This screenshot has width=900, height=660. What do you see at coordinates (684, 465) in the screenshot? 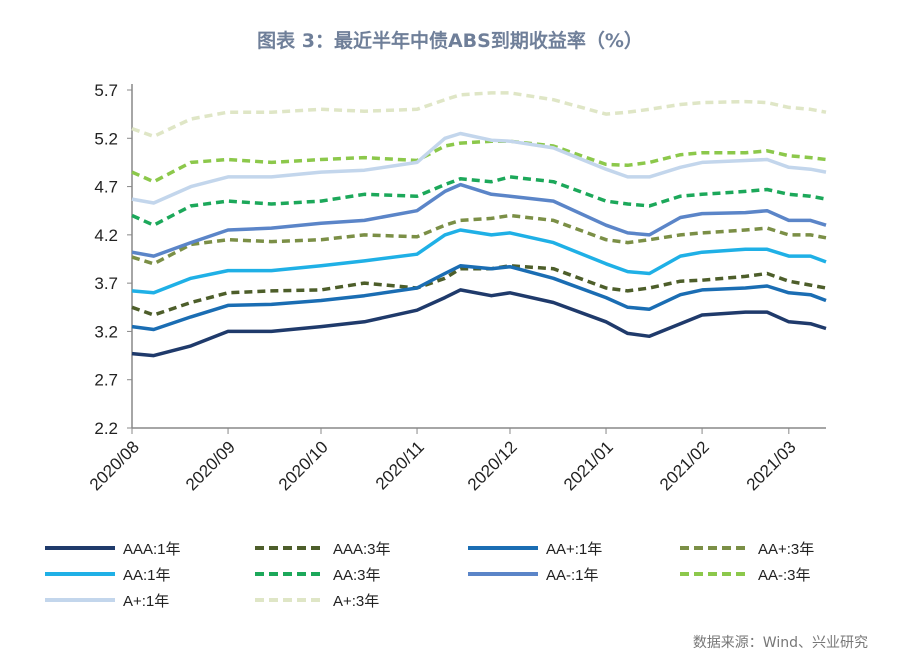
I see `x-tick-label: 2021/02` at bounding box center [684, 465].